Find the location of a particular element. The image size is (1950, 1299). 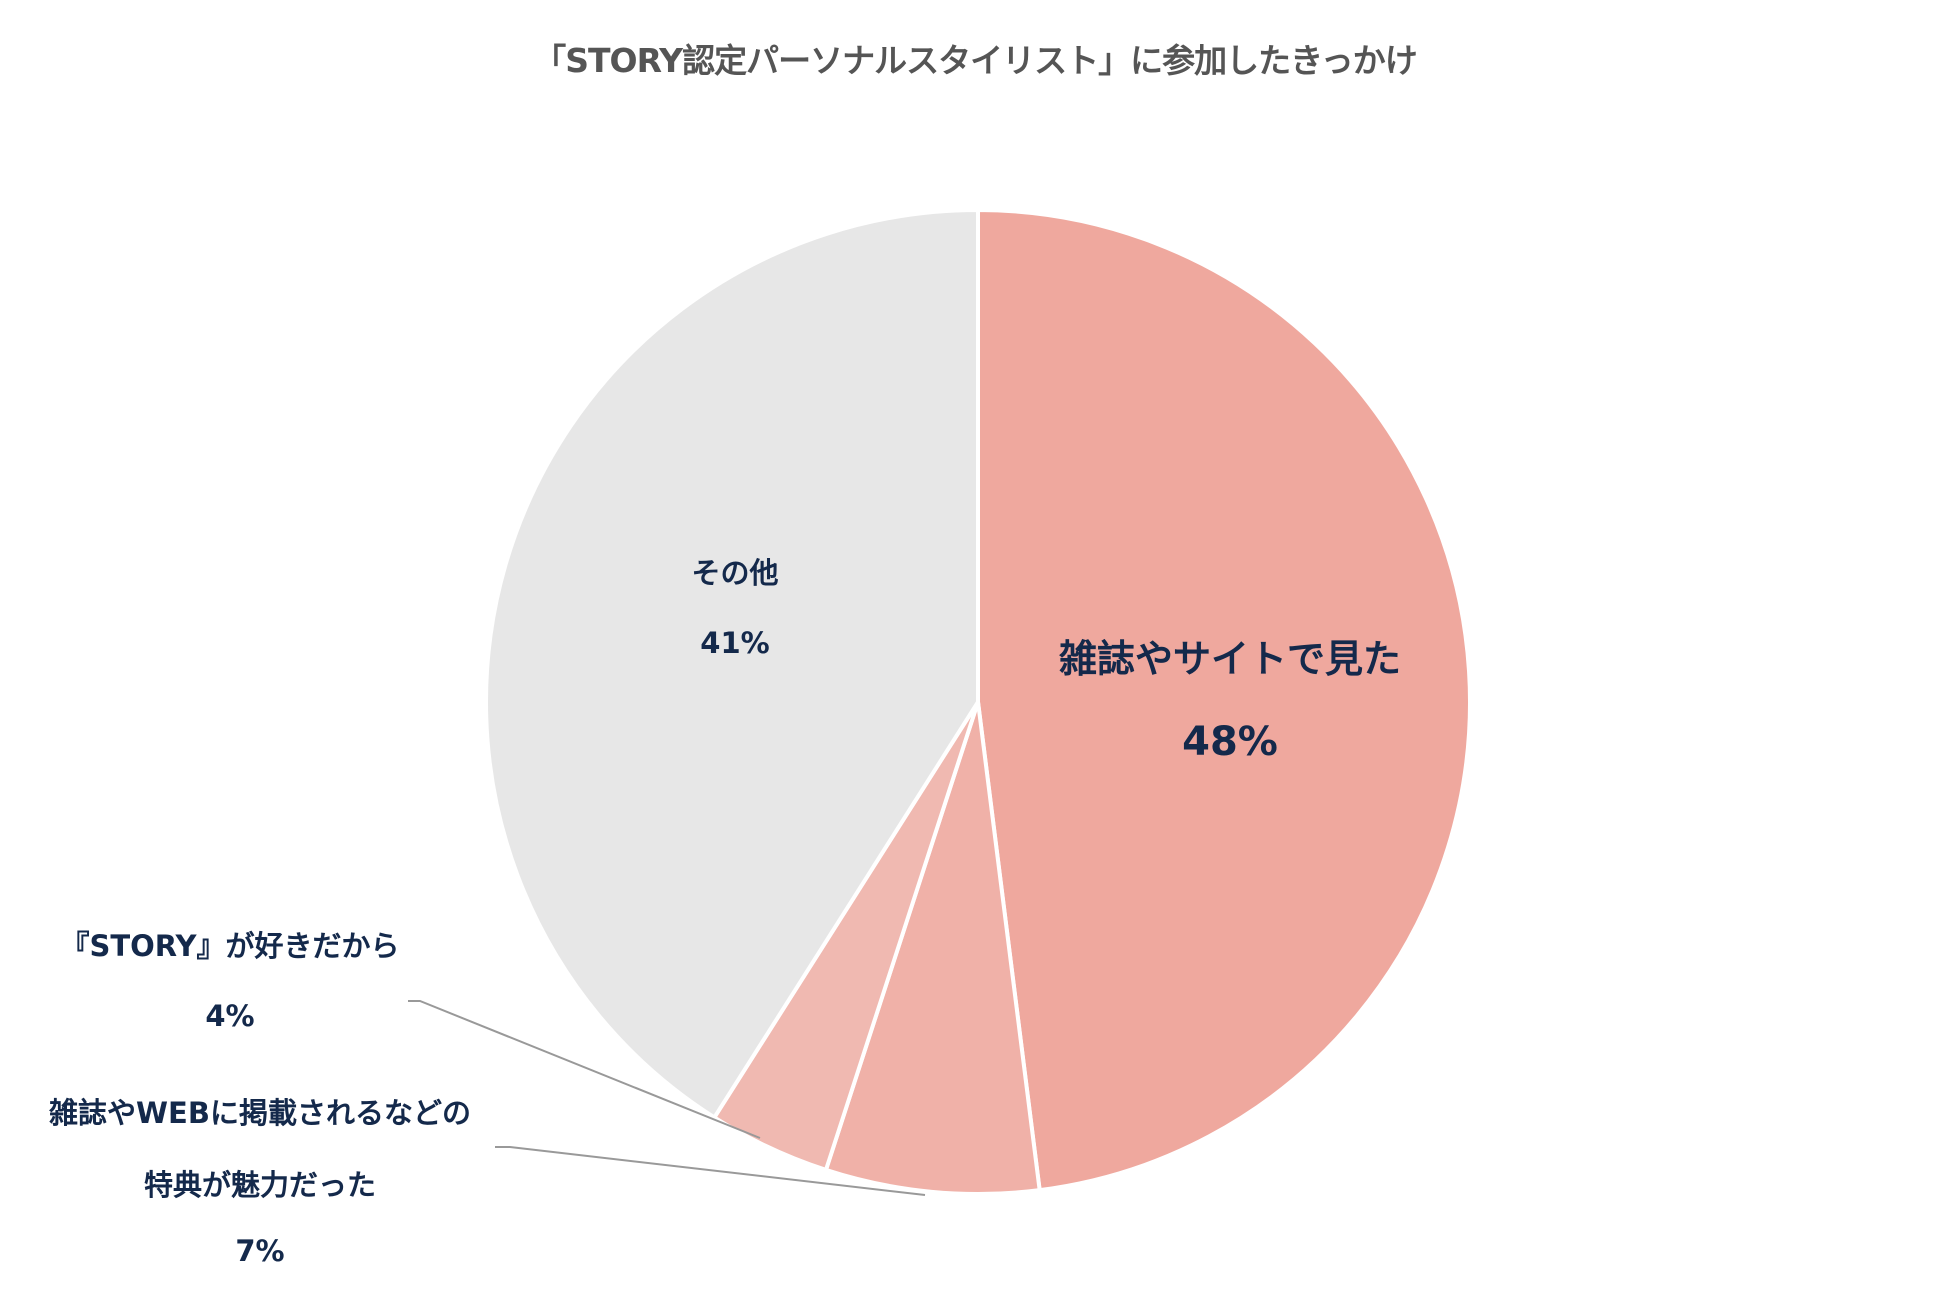

label-like-story-name: 『STORY』が好きだから is located at coordinates (230, 946).